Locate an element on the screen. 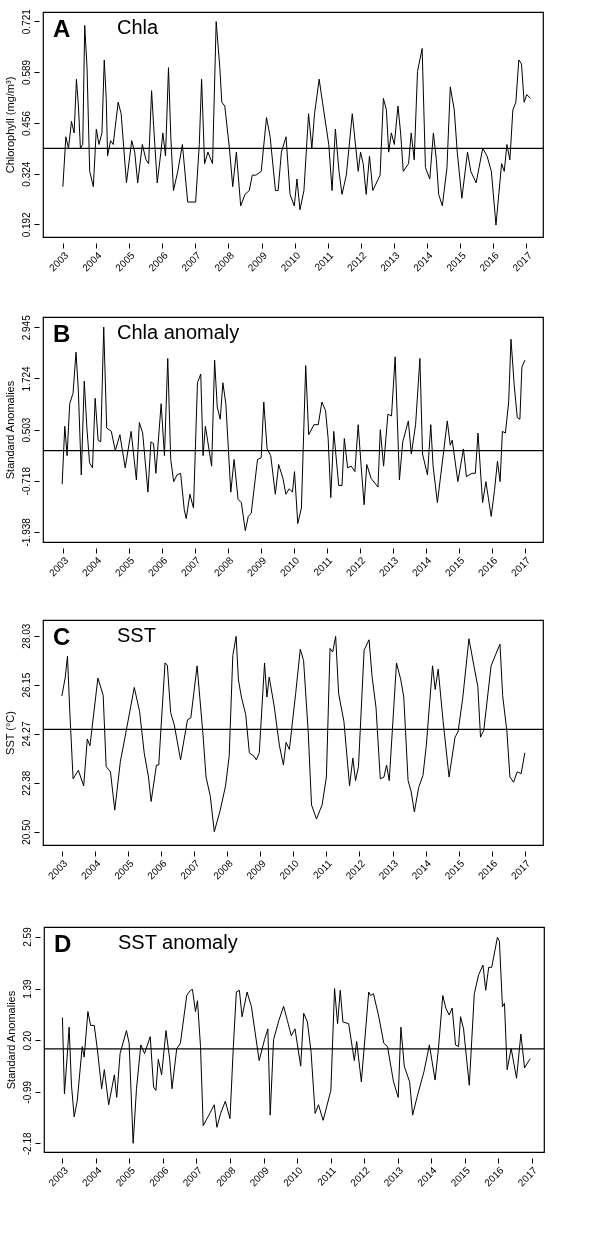  chart-title: Chla anomaly is located at coordinates (178, 332).